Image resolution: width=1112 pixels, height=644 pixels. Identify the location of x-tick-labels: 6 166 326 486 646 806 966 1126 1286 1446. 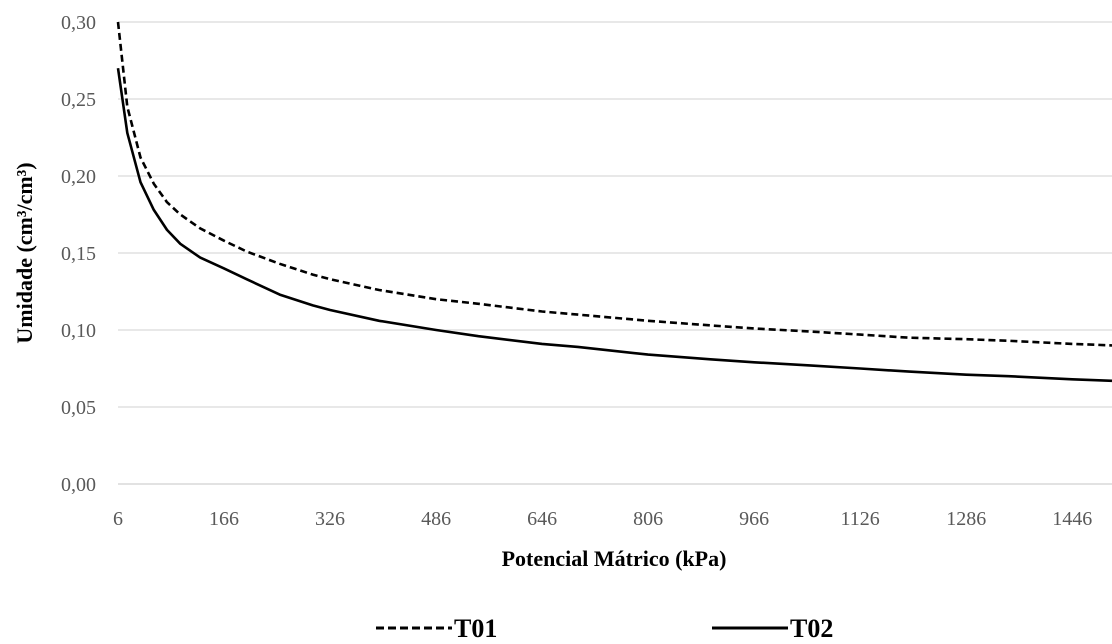
(602, 519).